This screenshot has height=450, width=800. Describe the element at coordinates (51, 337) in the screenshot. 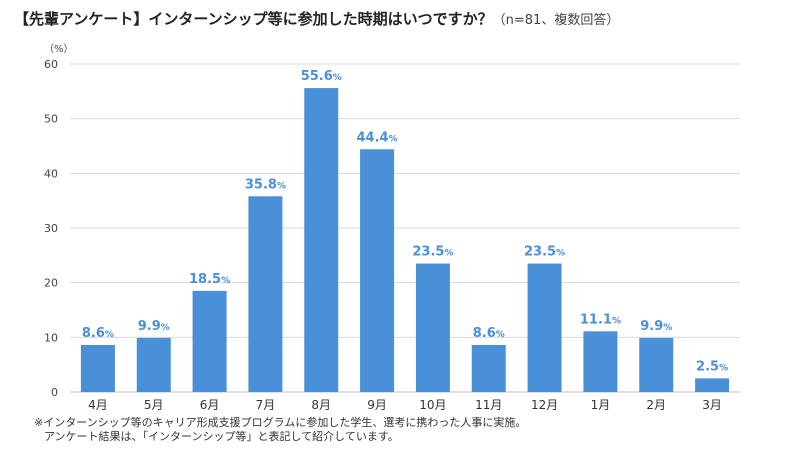

I see `y-tick-label: 10` at that location.